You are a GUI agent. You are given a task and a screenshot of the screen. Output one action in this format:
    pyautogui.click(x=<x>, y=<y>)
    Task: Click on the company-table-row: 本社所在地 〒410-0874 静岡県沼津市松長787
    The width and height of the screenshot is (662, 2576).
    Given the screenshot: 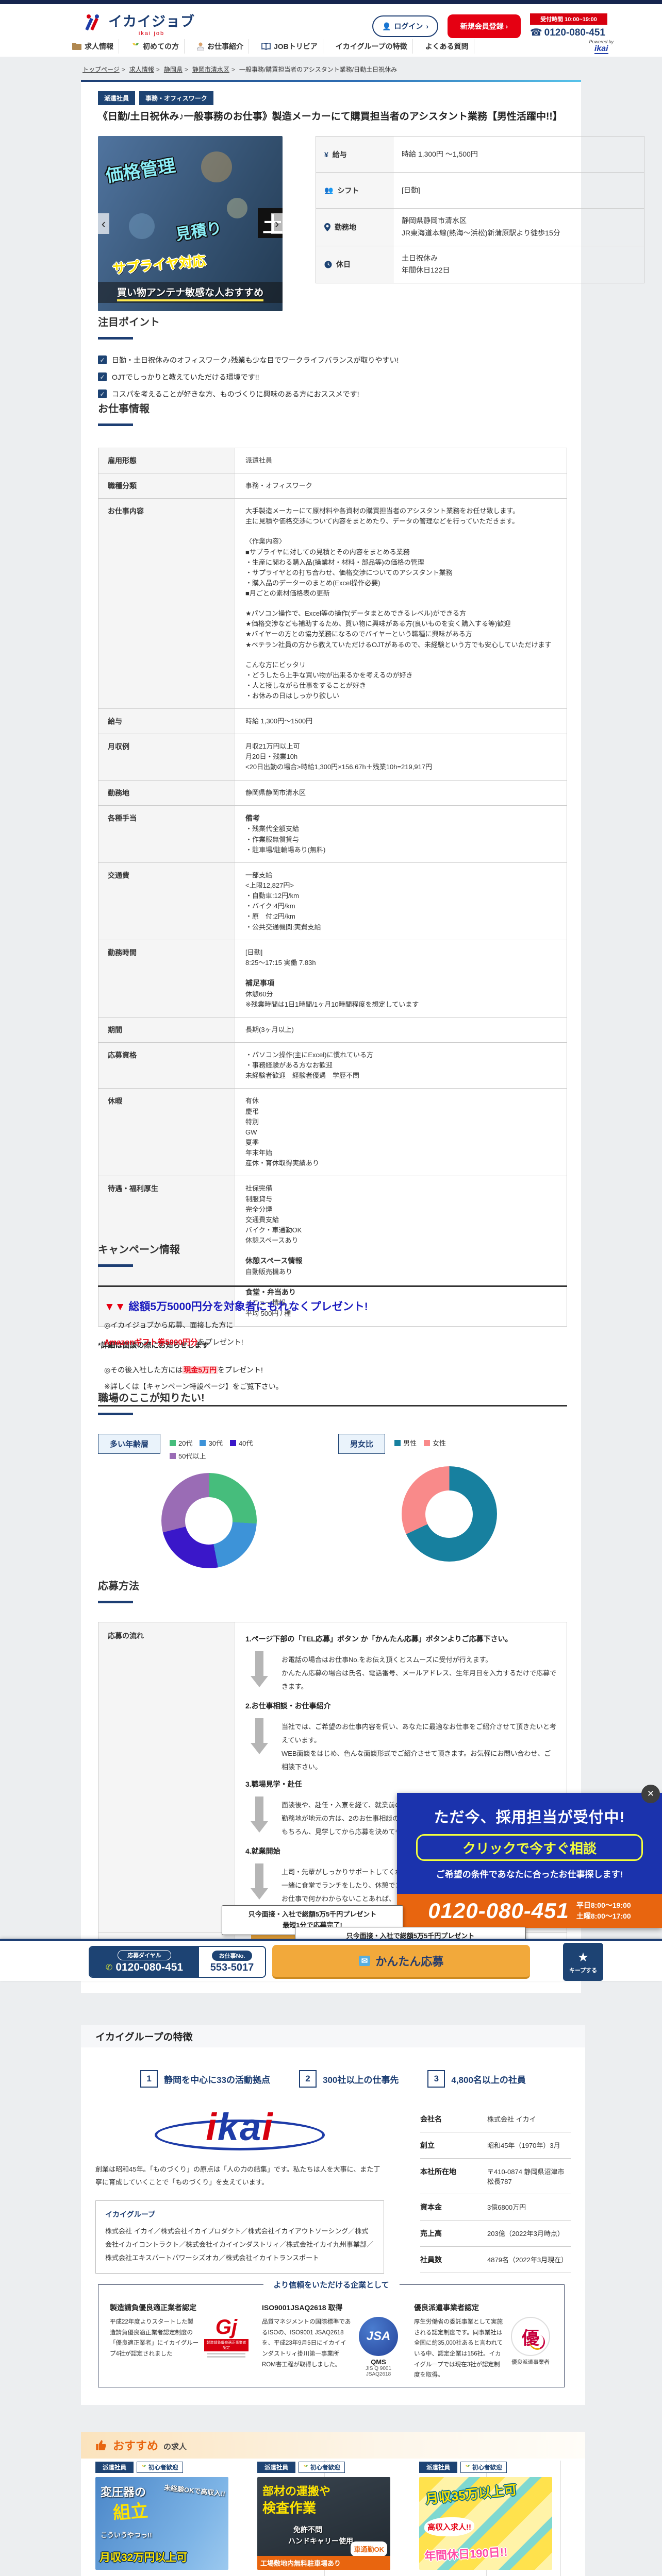 What is the action you would take?
    pyautogui.click(x=495, y=2176)
    